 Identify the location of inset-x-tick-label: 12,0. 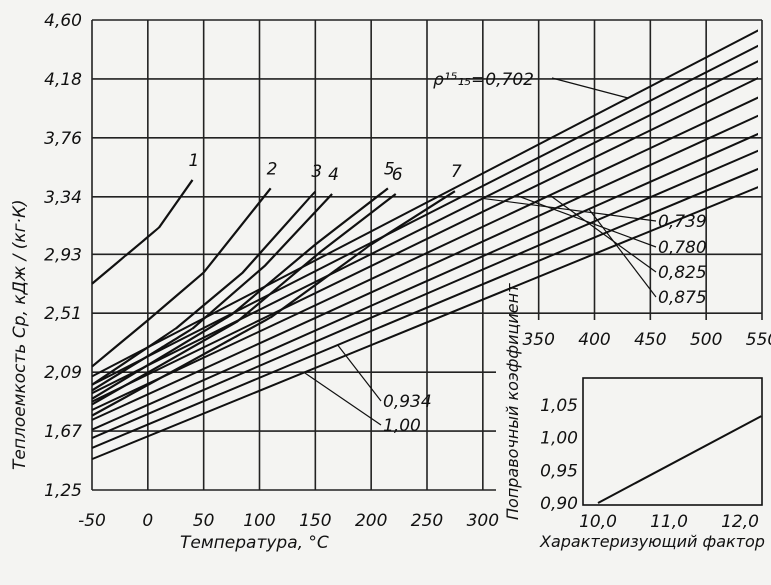
(740, 522).